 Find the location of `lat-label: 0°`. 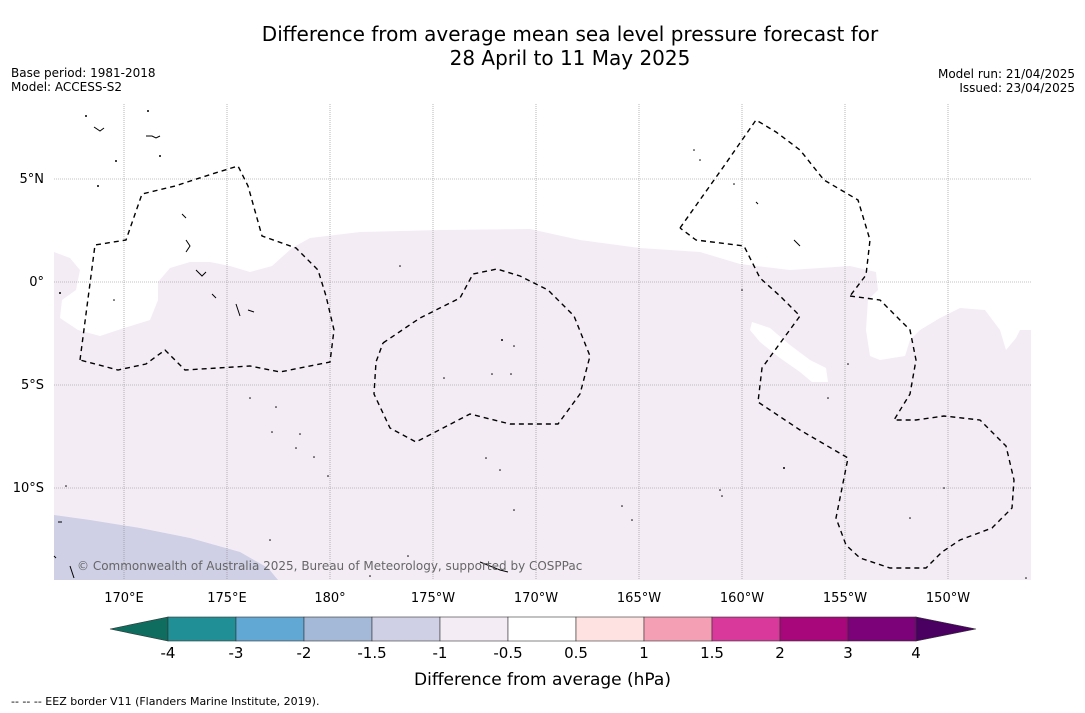

lat-label: 0° is located at coordinates (36, 282).